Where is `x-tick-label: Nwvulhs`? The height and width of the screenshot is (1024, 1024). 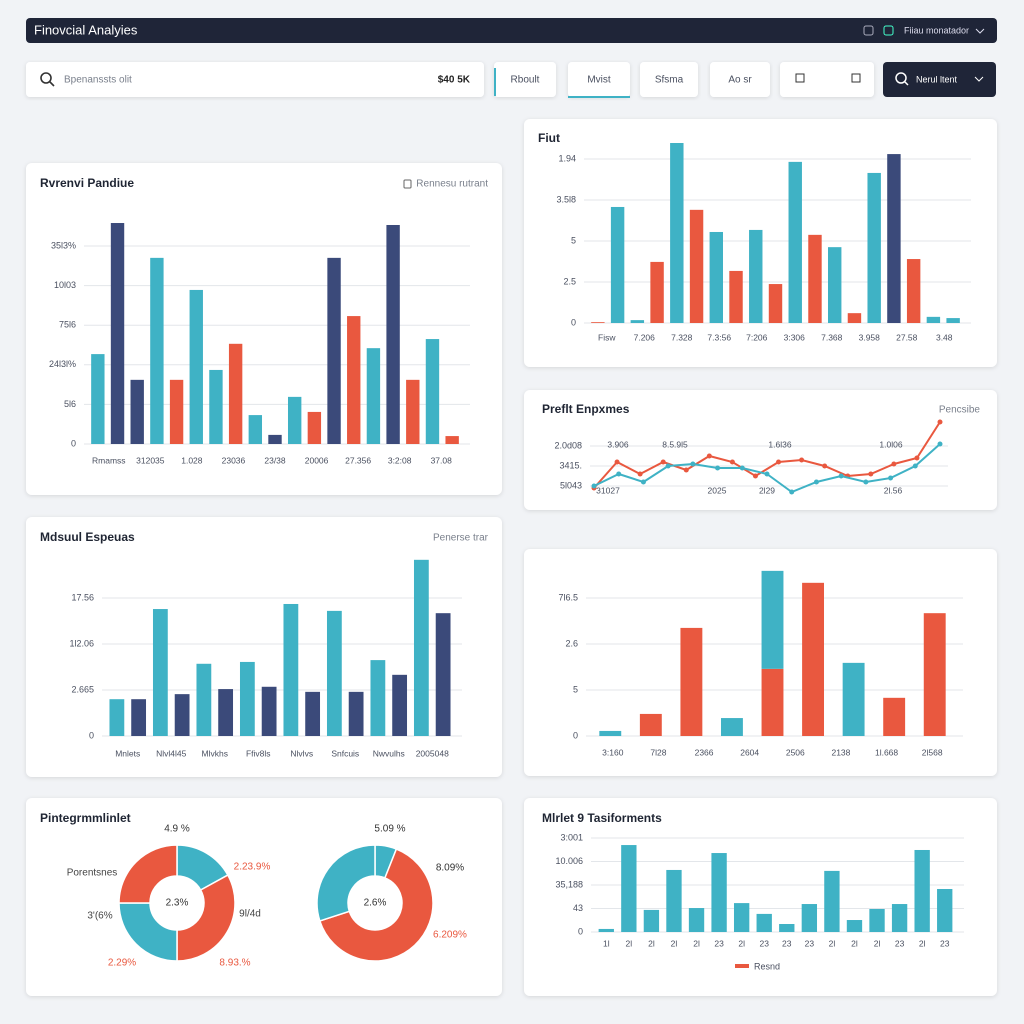 x-tick-label: Nwvulhs is located at coordinates (389, 753).